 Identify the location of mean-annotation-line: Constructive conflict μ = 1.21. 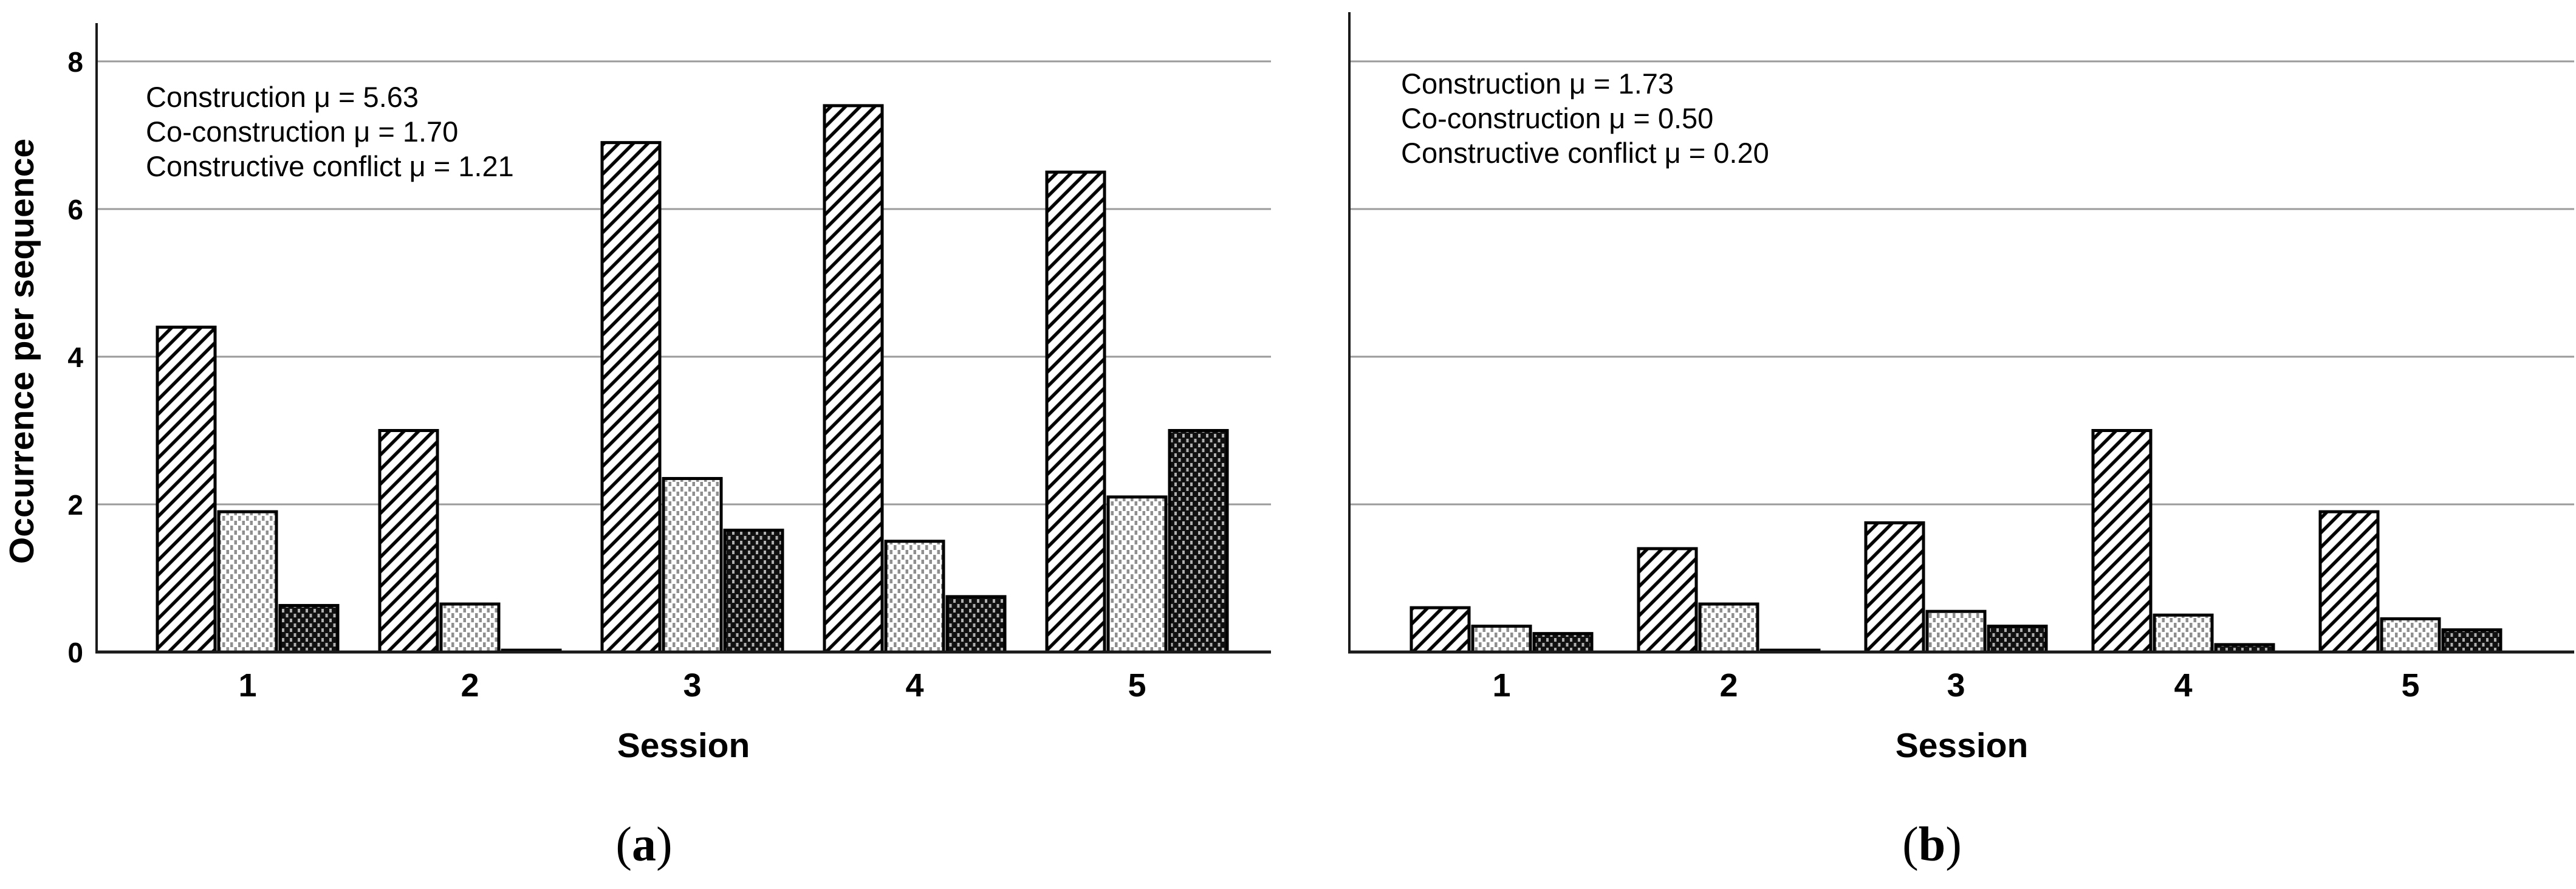
(330, 166).